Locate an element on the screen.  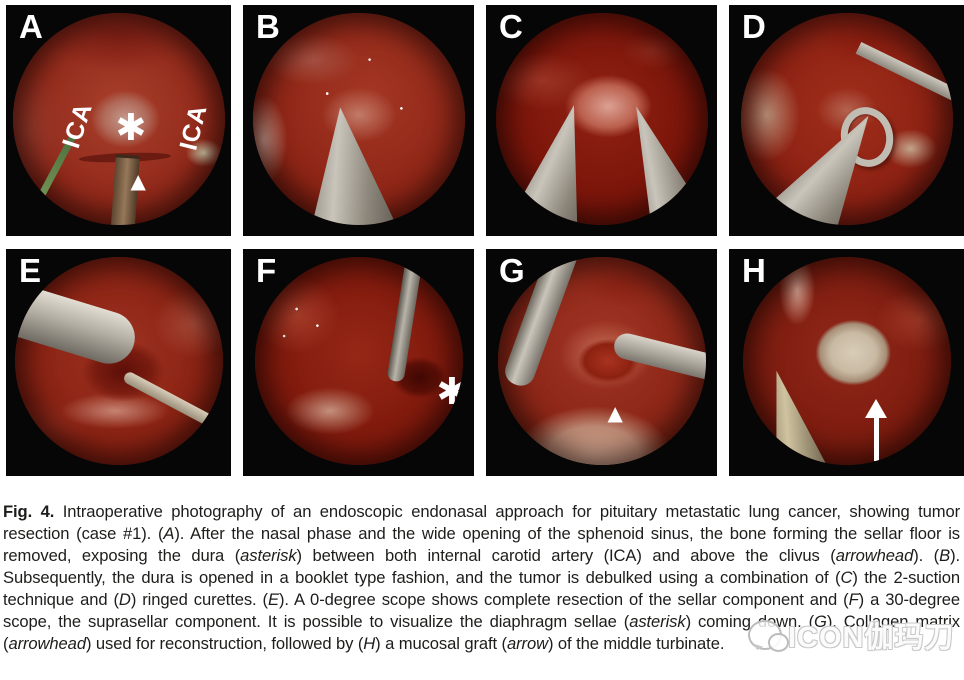
endoscopic-view-A: ICA ✱ ICA ▲ is located at coordinates (118, 119).